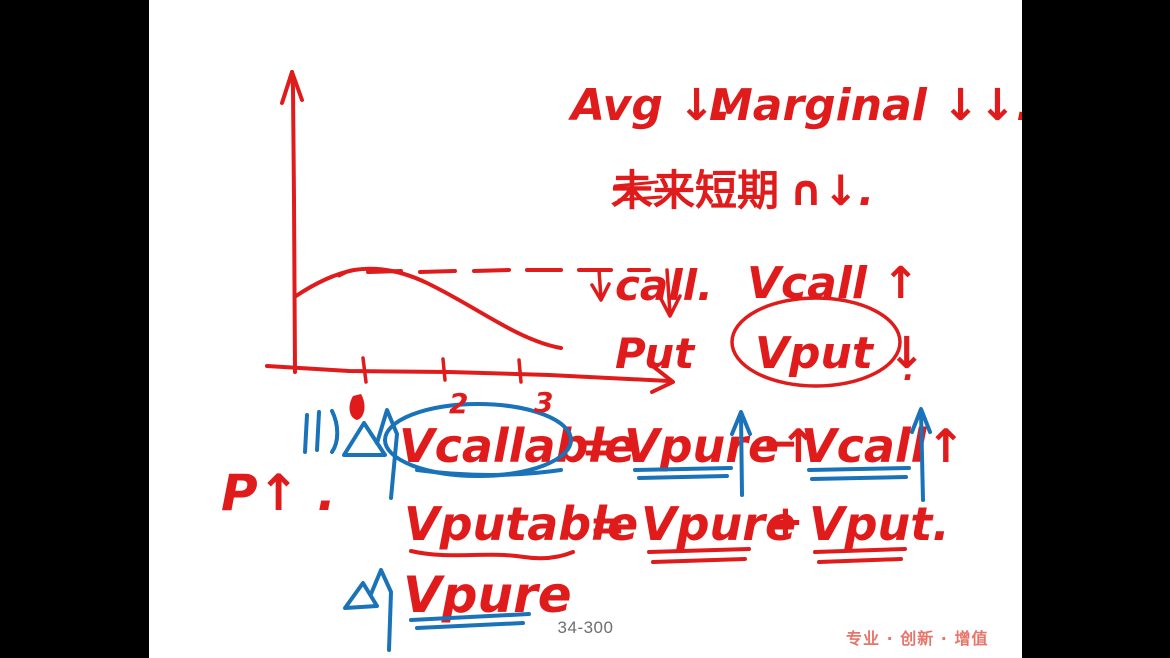 The image size is (1170, 658). I want to click on equation-step-number-2: 2, so click(458, 403).